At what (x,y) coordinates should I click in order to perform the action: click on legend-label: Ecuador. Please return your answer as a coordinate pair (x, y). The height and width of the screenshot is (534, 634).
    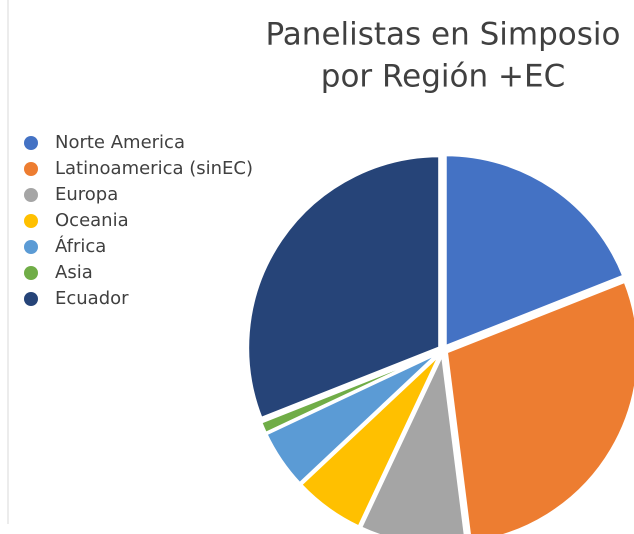
    Looking at the image, I should click on (92, 298).